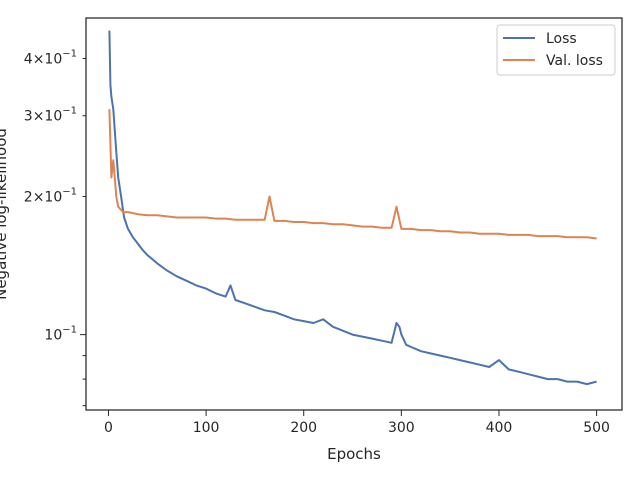 The height and width of the screenshot is (484, 640). Describe the element at coordinates (574, 61) in the screenshot. I see `legend-label-val-loss: Val. loss` at that location.